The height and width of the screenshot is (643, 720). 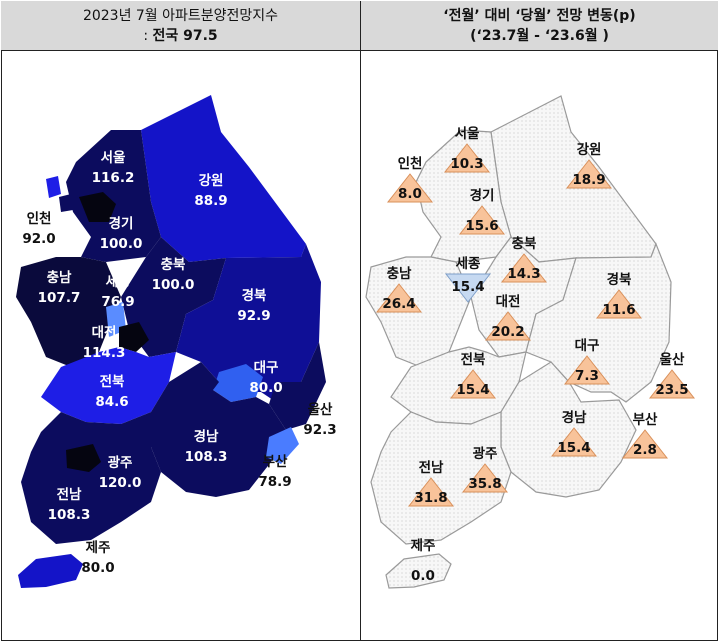 What do you see at coordinates (104, 353) in the screenshot?
I see `index-value-daejeon: 114.3` at bounding box center [104, 353].